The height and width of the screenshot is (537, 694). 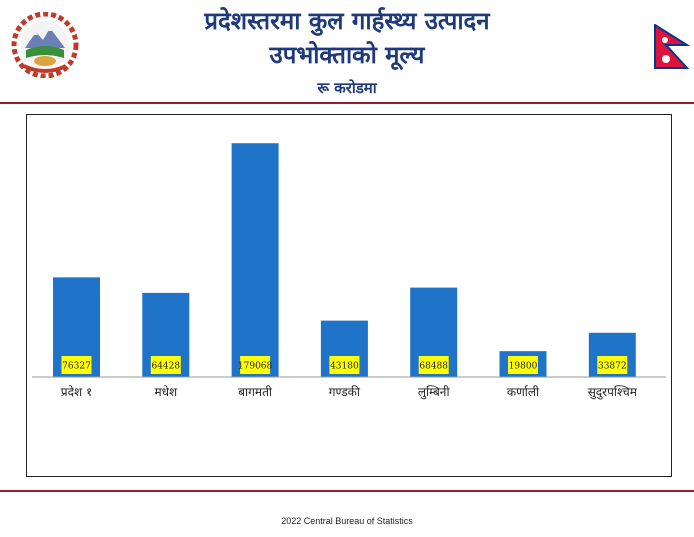 I want to click on page-title: प्रदेशस्तरमा कुल गार्हस्थ्य उत्पादन, so click(x=347, y=21).